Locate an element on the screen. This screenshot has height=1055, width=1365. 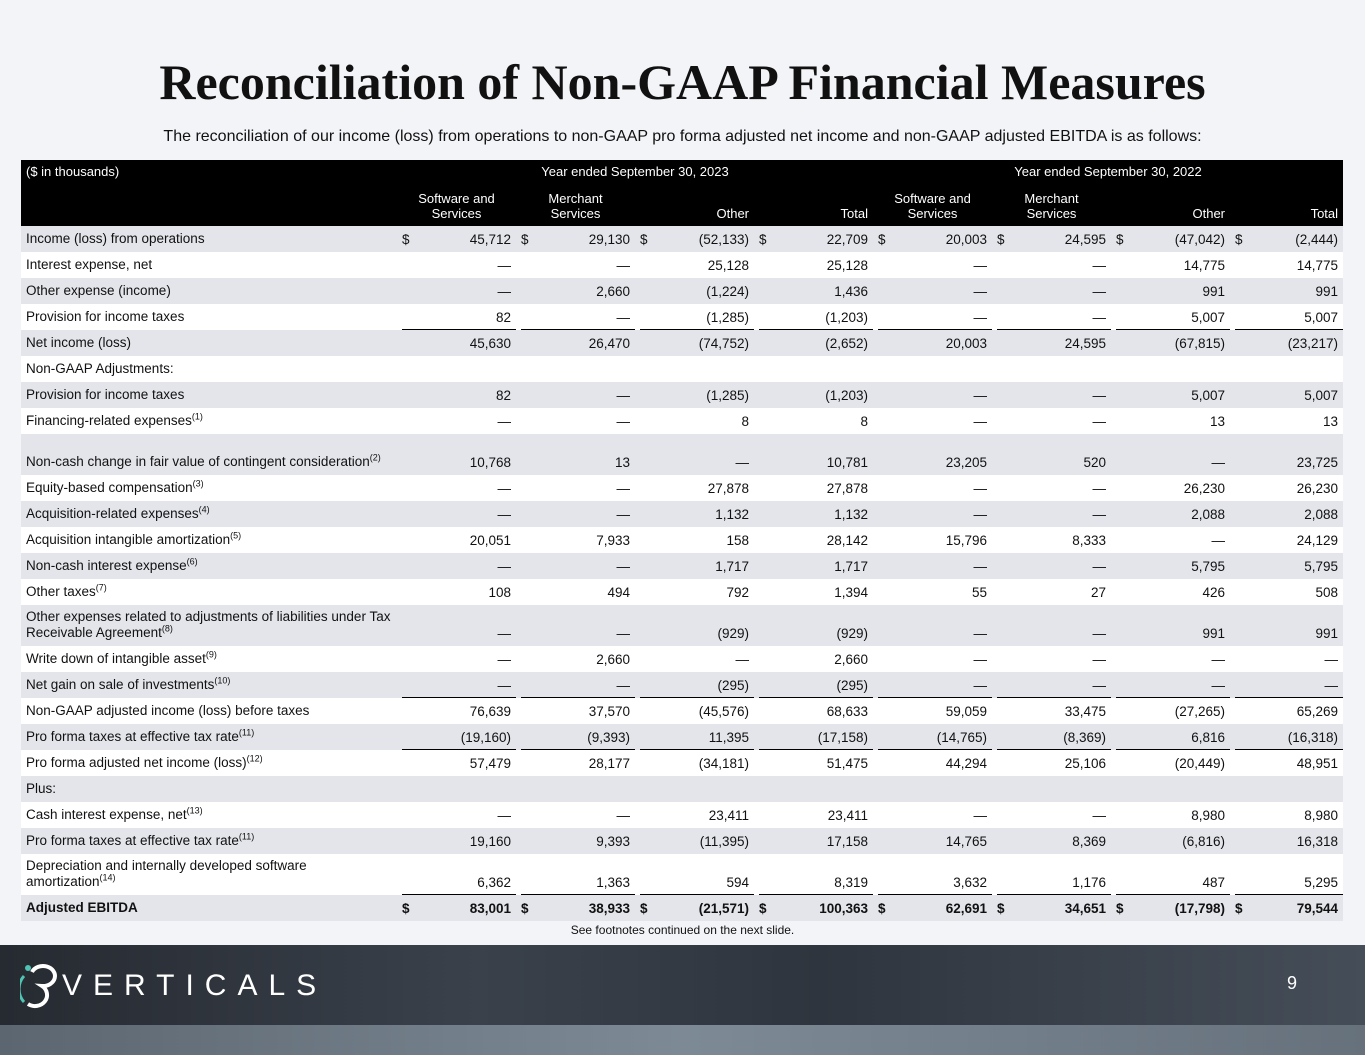
value: 14,775 is located at coordinates (1317, 265).